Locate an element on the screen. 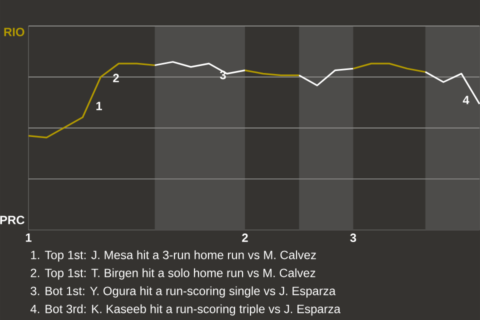  x-tick-label: 2 is located at coordinates (245, 238).